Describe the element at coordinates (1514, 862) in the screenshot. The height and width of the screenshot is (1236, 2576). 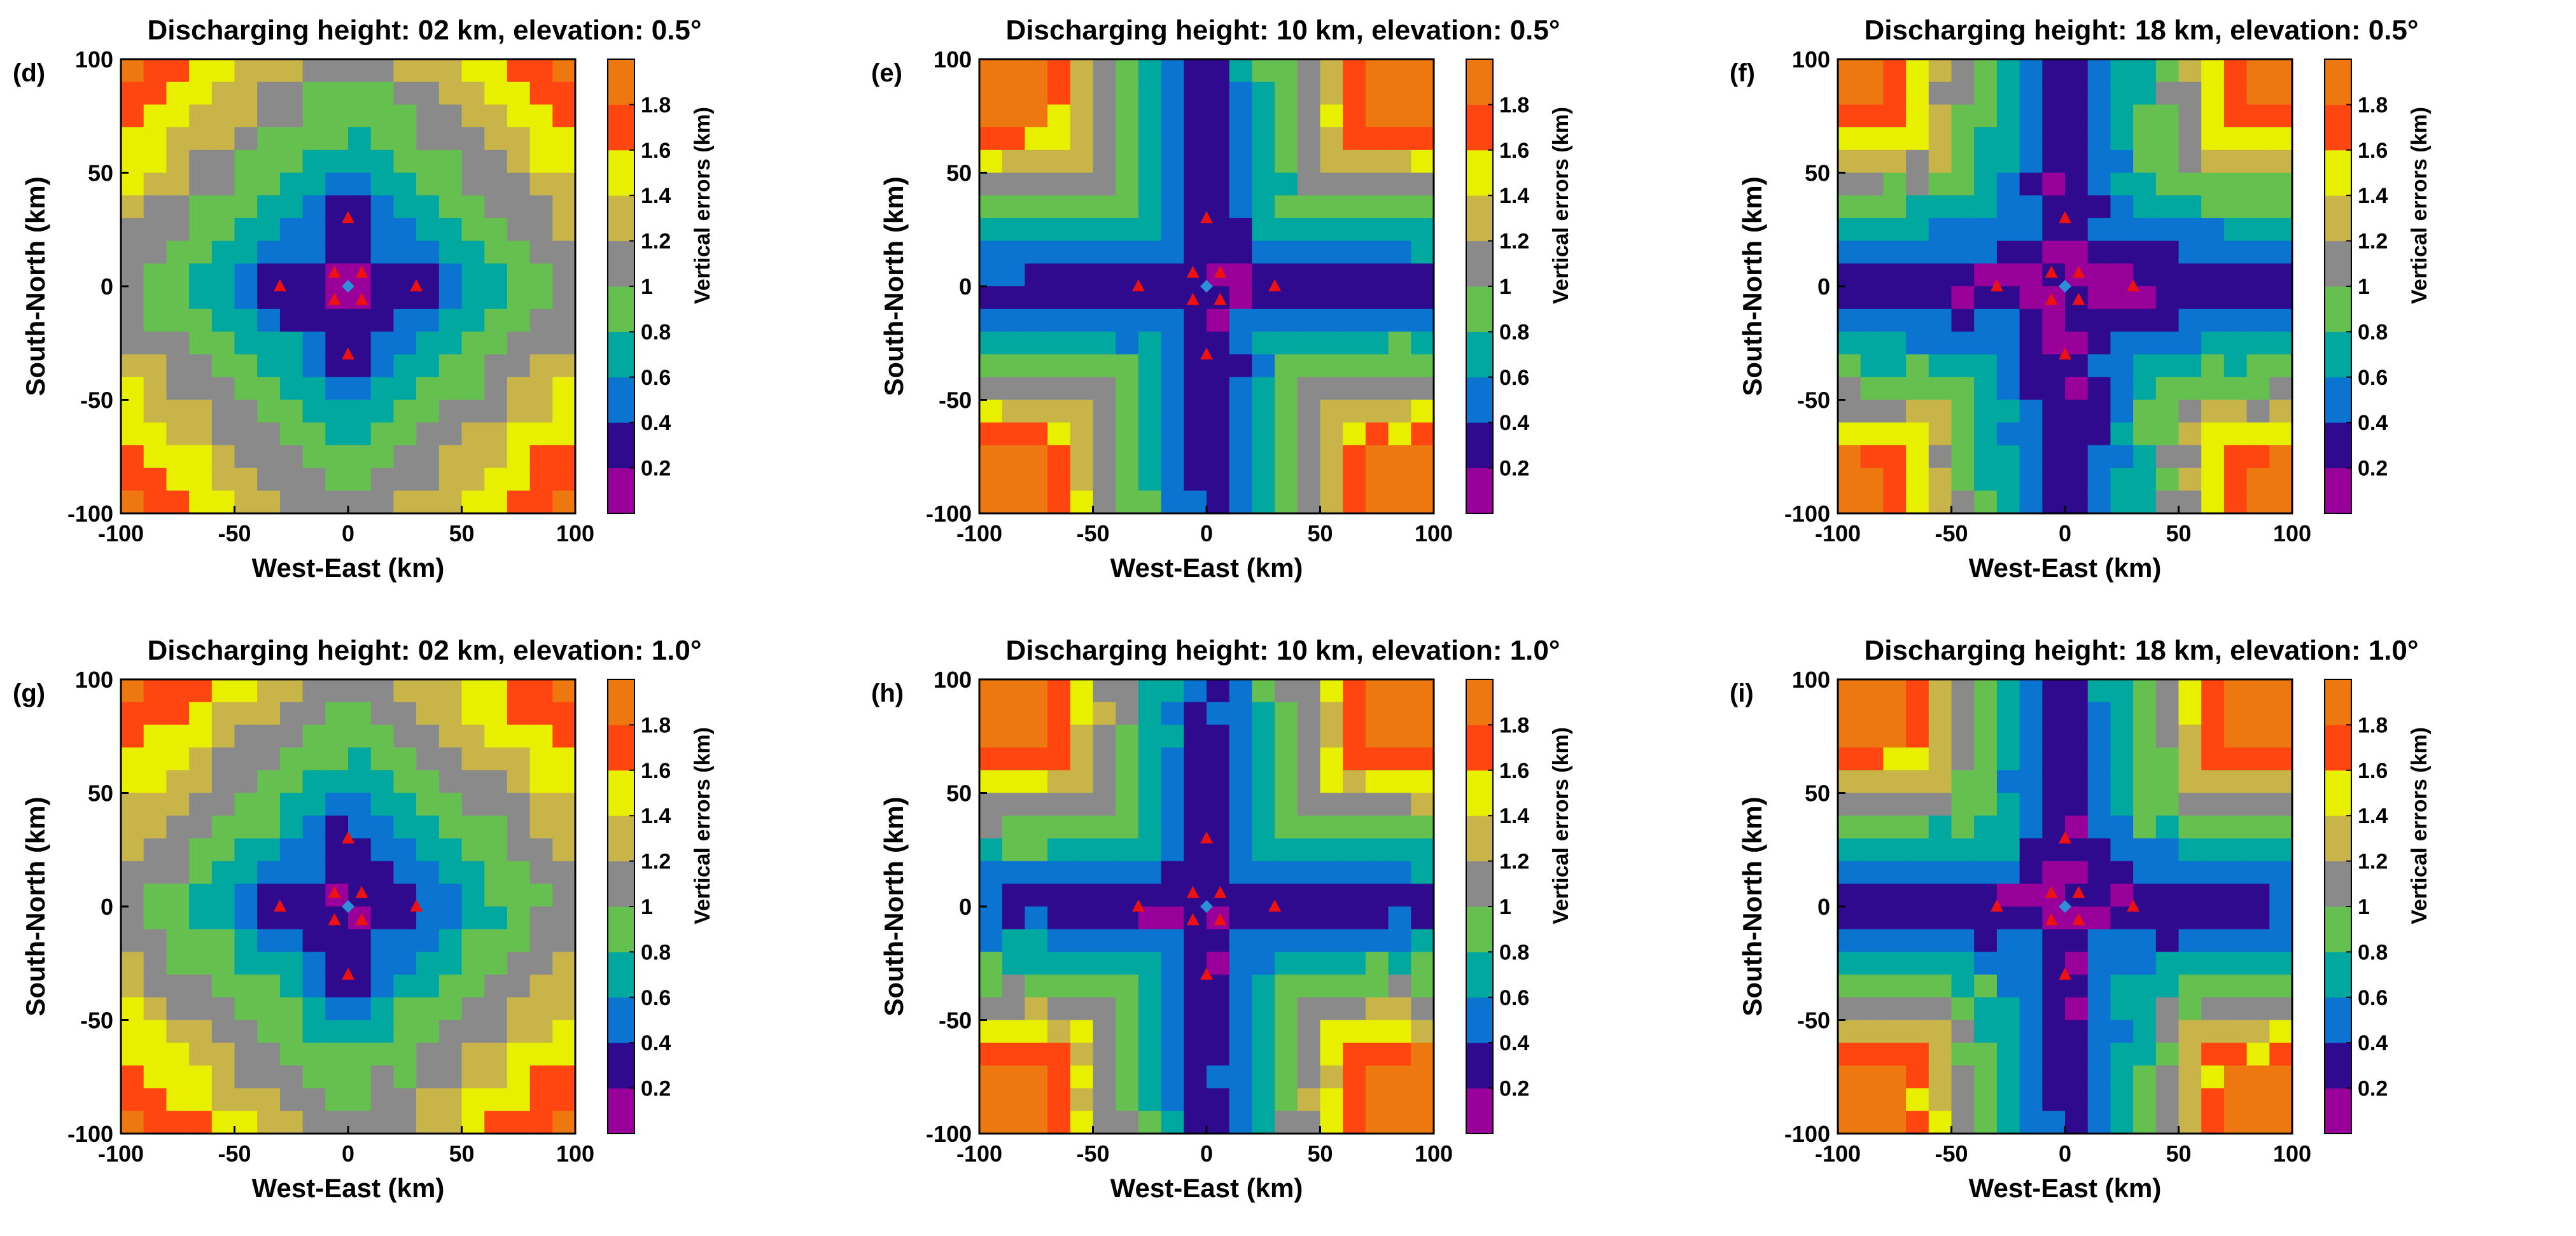
I see `colorbar-tick-label: 1.2` at that location.